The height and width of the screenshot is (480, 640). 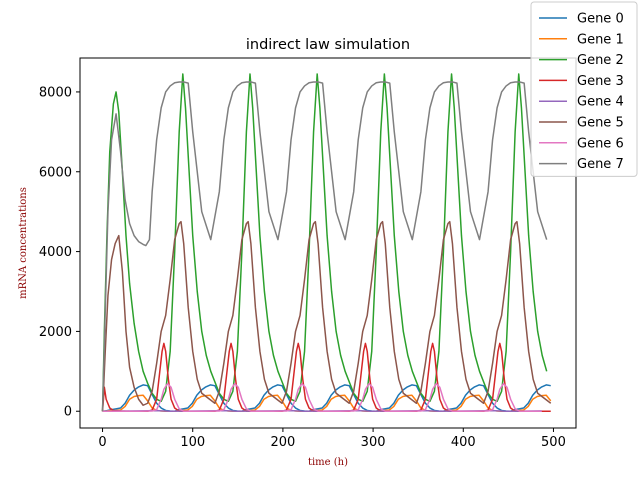 What do you see at coordinates (332, 439) in the screenshot?
I see `x-axis: 0 100 200 300 400 500` at bounding box center [332, 439].